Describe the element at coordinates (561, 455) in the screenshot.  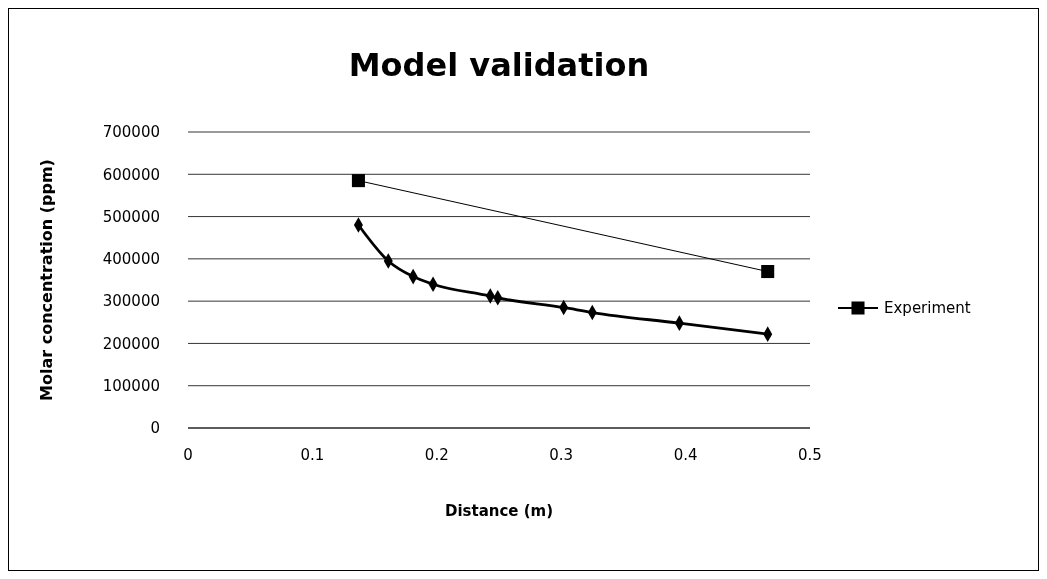
I see `x-tick-label: 0.3` at that location.